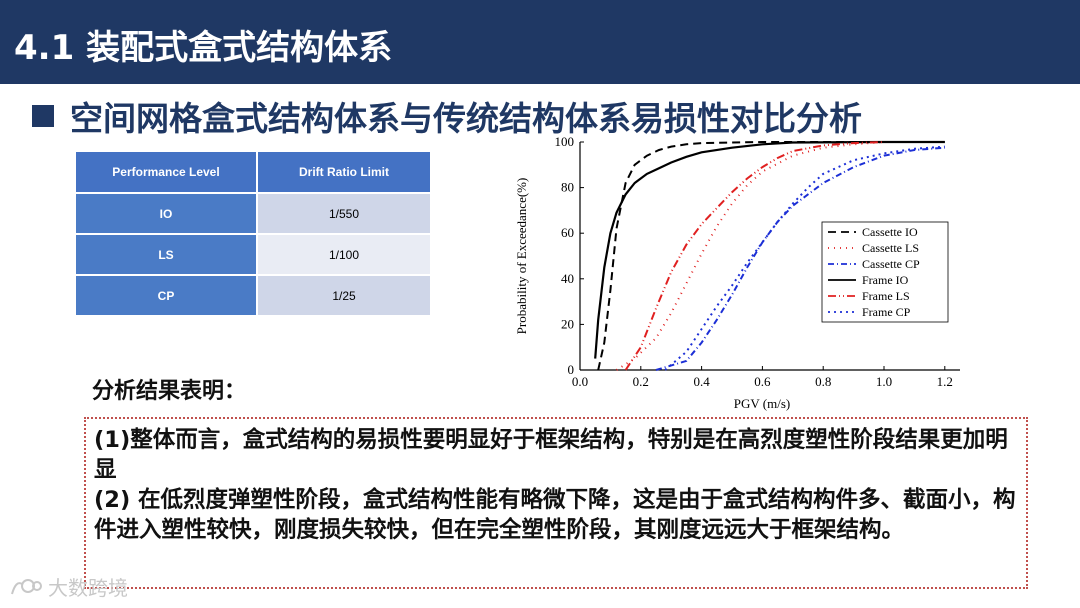  Describe the element at coordinates (884, 381) in the screenshot. I see `x-tick-label: 1.0` at that location.